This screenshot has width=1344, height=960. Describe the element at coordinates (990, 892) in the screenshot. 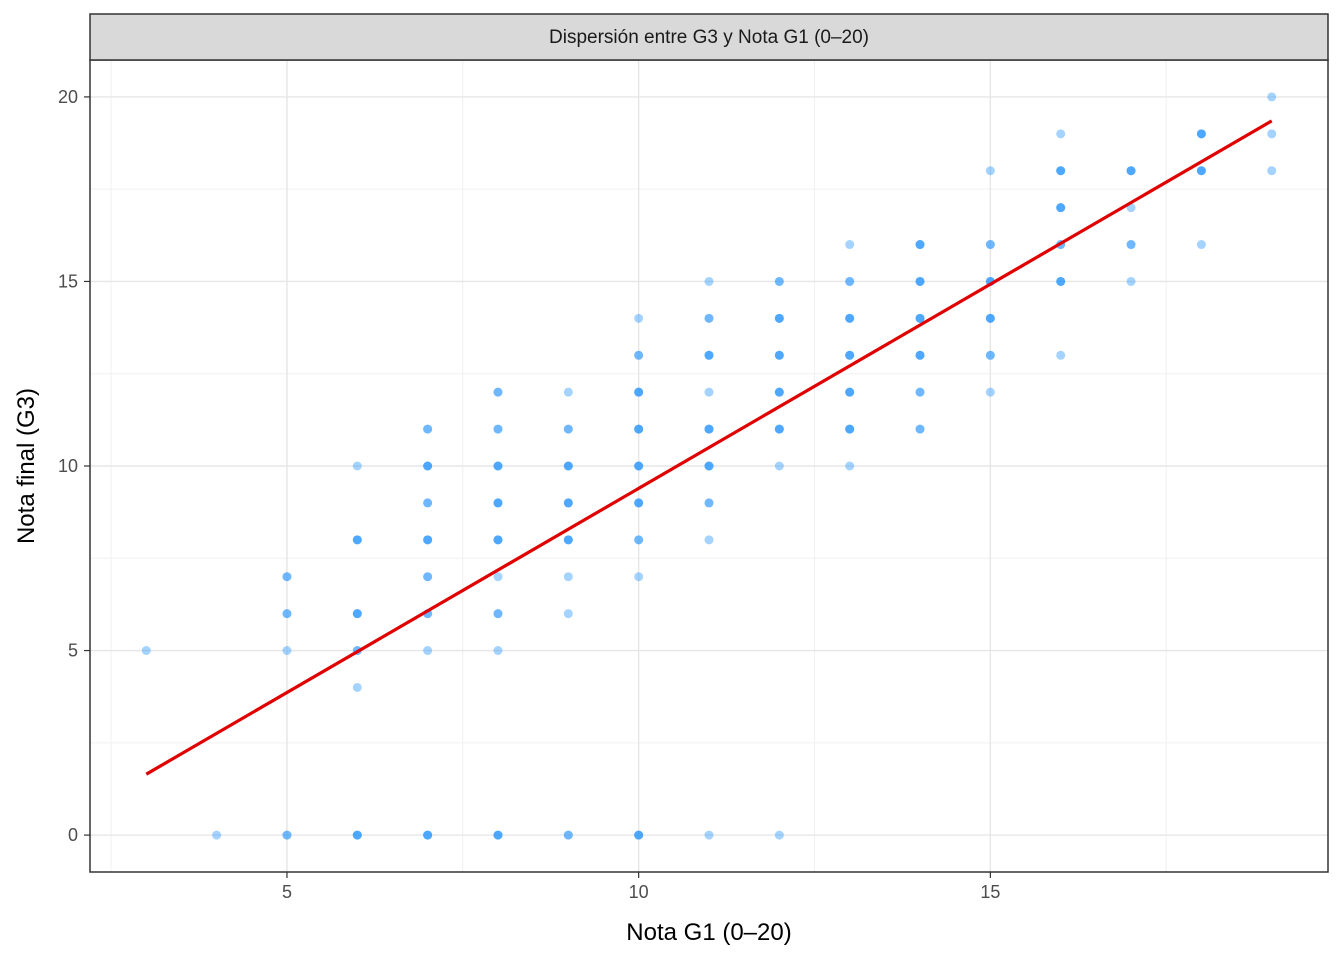

I see `x-tick-label: 15` at that location.